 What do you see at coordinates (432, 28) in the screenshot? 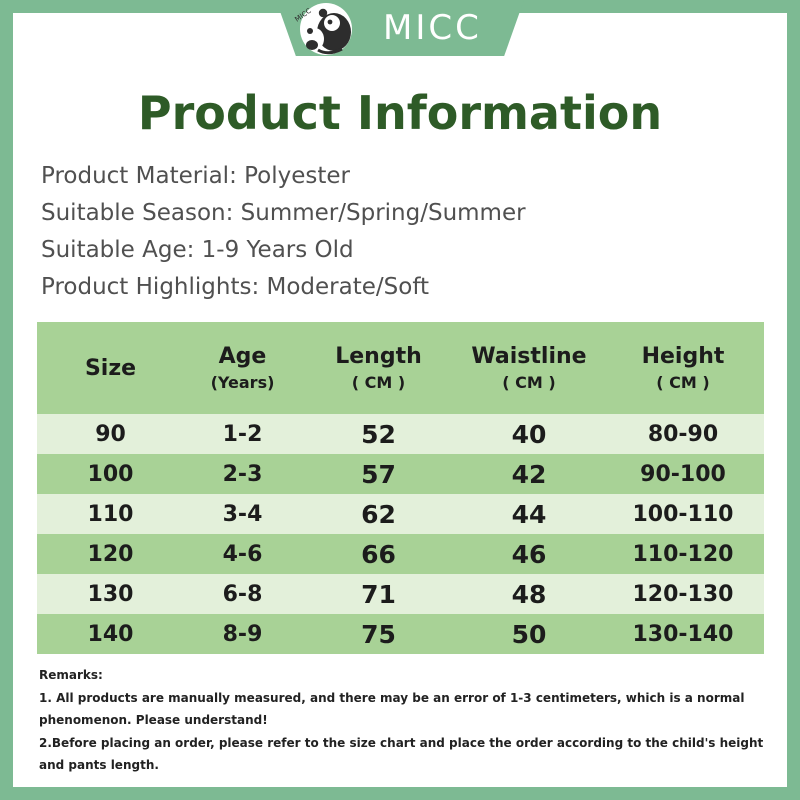
I see `brand-logo-text: MICC` at bounding box center [432, 28].